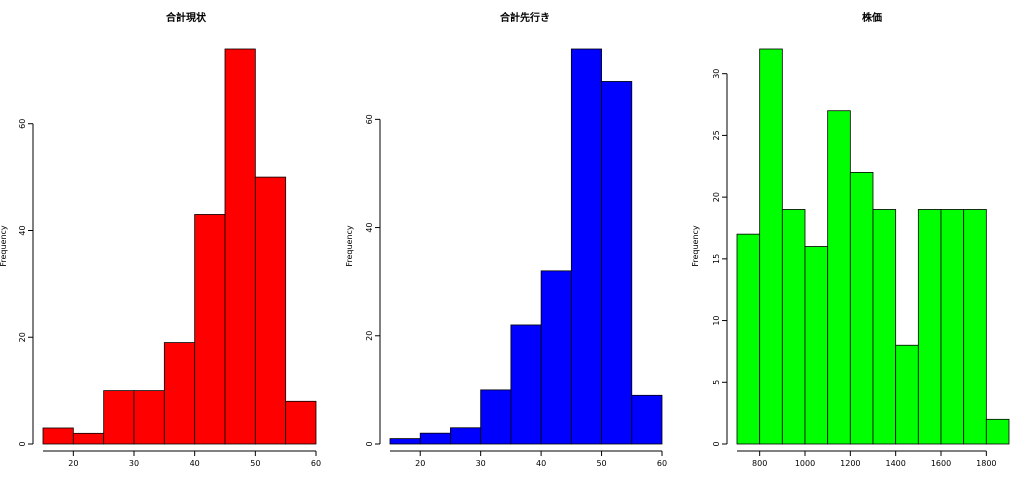 Image resolution: width=1024 pixels, height=481 pixels. I want to click on x-tick-label: 1200, so click(850, 463).